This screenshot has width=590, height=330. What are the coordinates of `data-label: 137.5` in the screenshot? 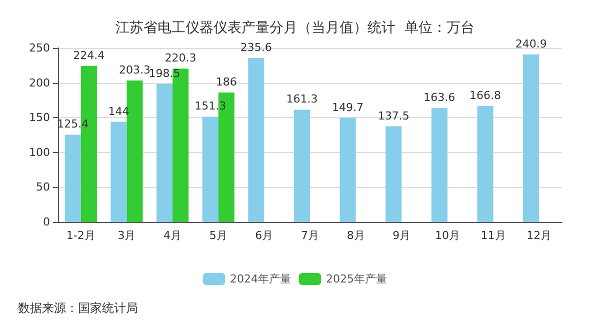 It's located at (394, 115).